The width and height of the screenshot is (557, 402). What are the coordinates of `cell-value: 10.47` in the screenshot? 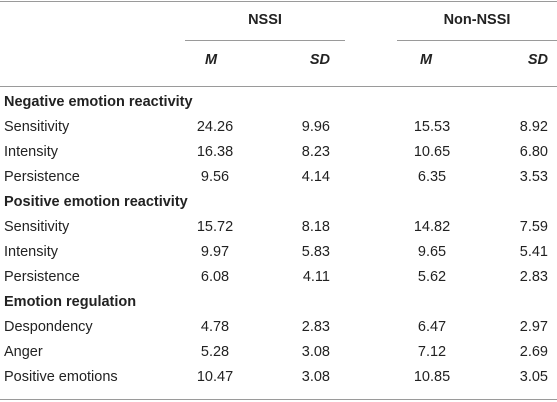 It's located at (215, 377).